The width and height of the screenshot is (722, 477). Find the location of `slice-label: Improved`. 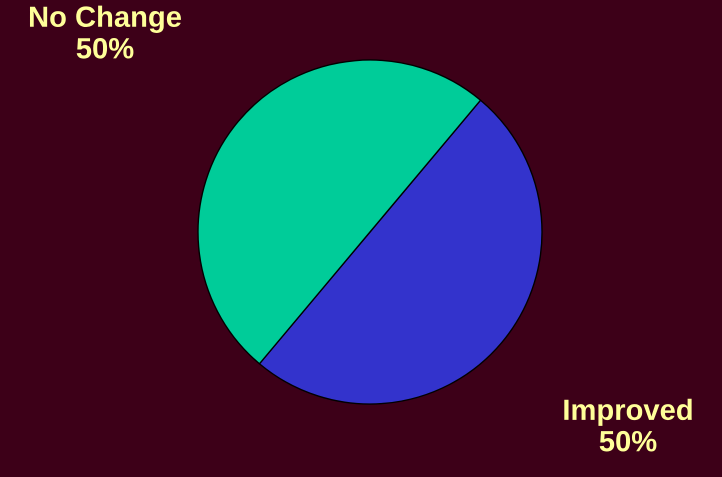

slice-label: Improved is located at coordinates (628, 412).